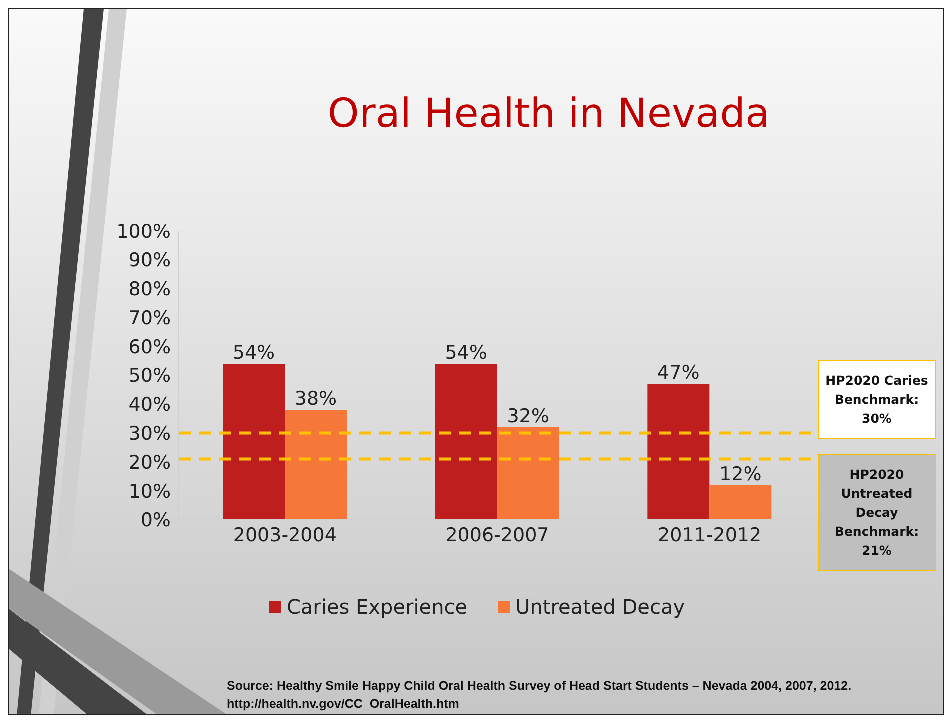  Describe the element at coordinates (343, 704) in the screenshot. I see `text: http://health.nv.gov/CC_OralHealth.htm` at that location.